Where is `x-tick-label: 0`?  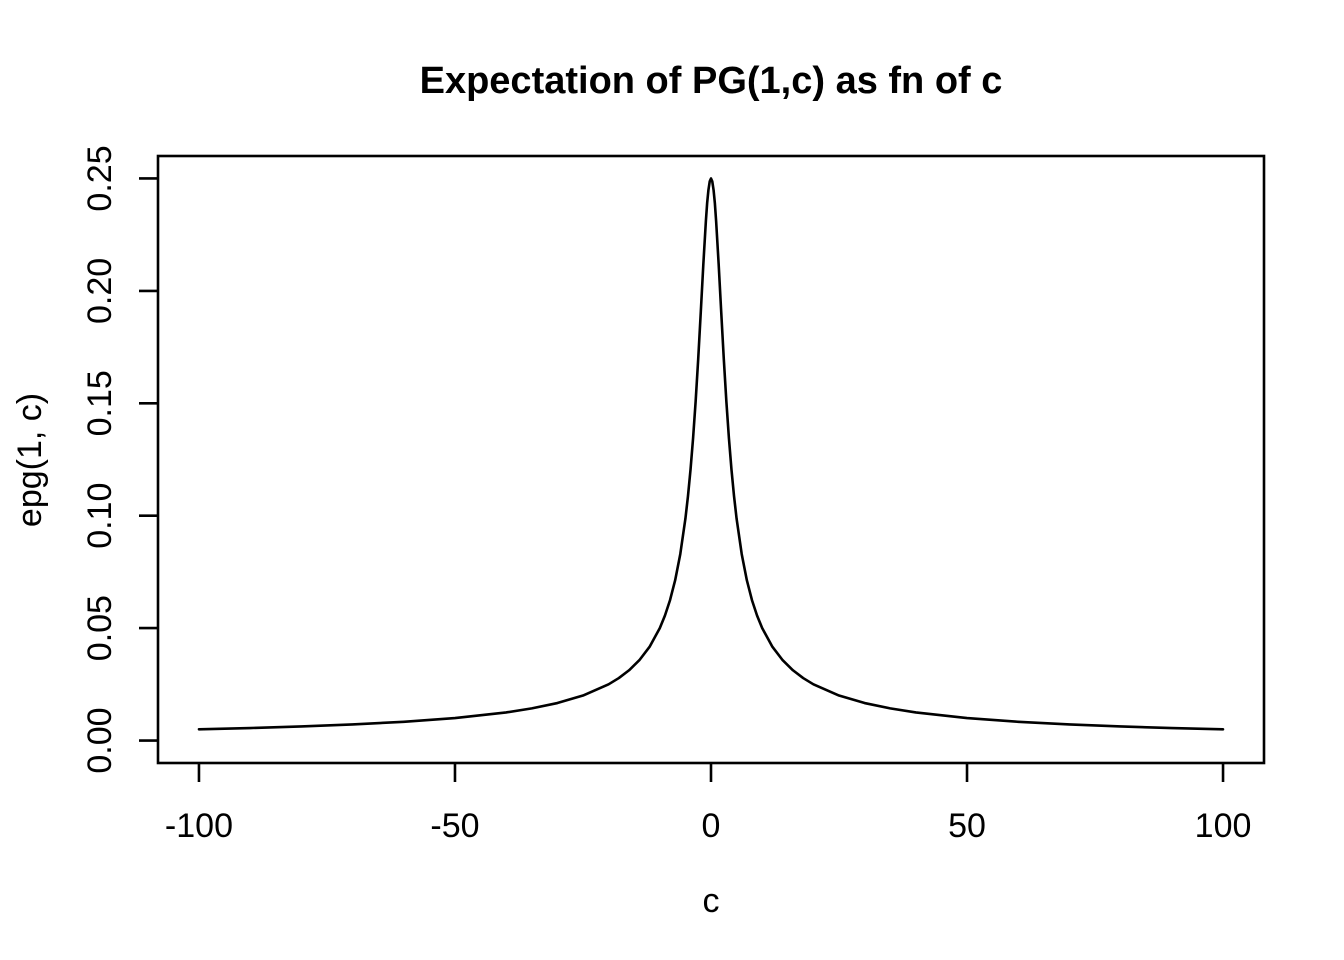 x-tick-label: 0 is located at coordinates (711, 826).